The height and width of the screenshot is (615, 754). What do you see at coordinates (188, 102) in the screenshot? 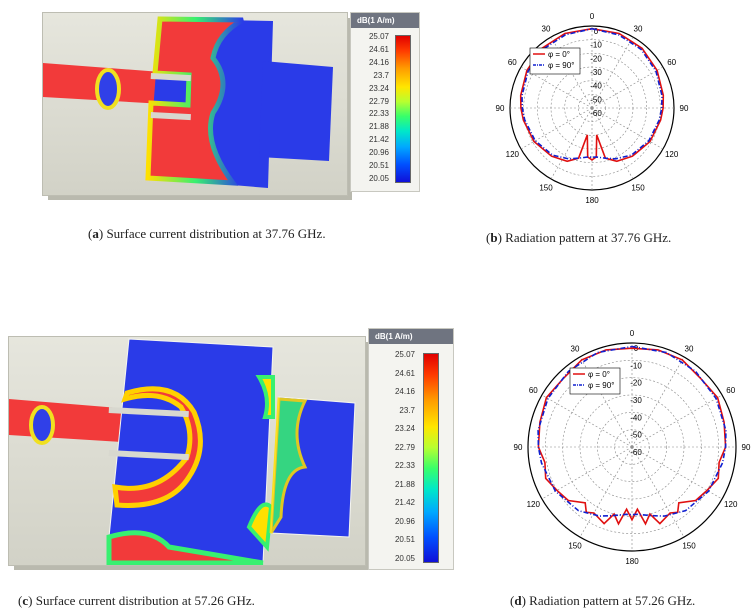
I see `antenna-current-map-a` at bounding box center [188, 102].